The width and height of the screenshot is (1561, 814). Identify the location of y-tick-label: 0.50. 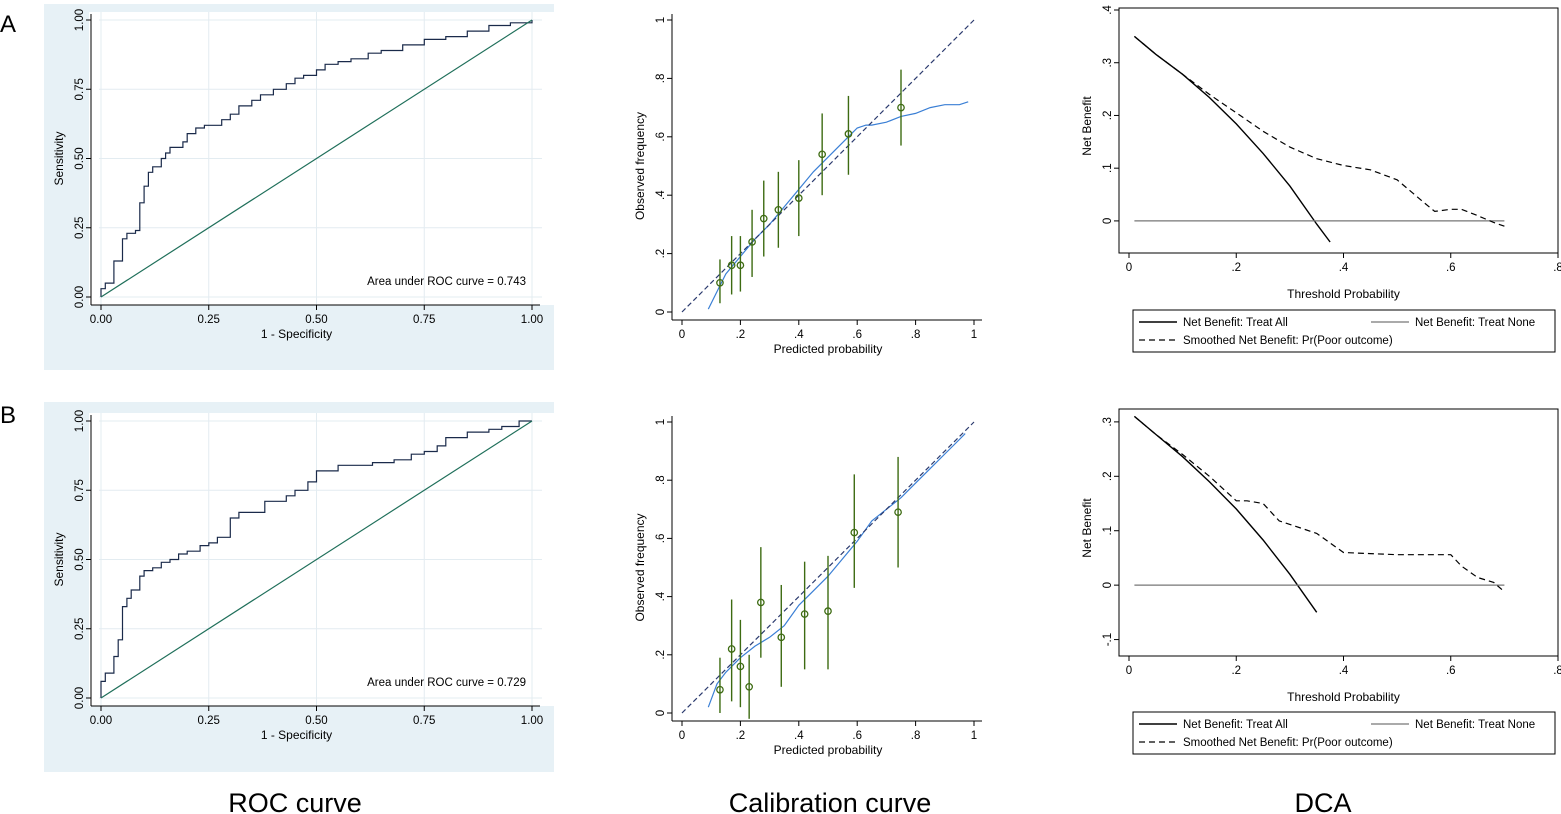
(80, 559).